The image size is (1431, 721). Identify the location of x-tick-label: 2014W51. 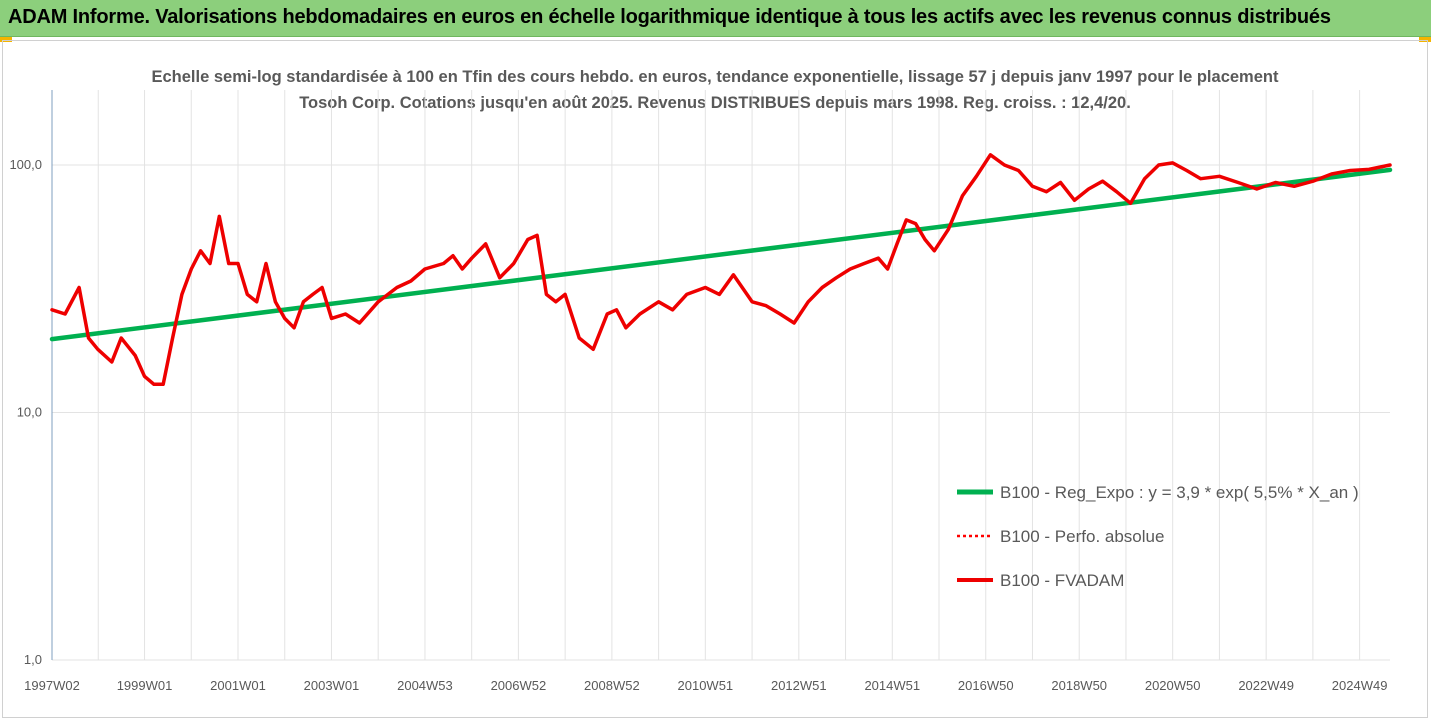
(892, 685).